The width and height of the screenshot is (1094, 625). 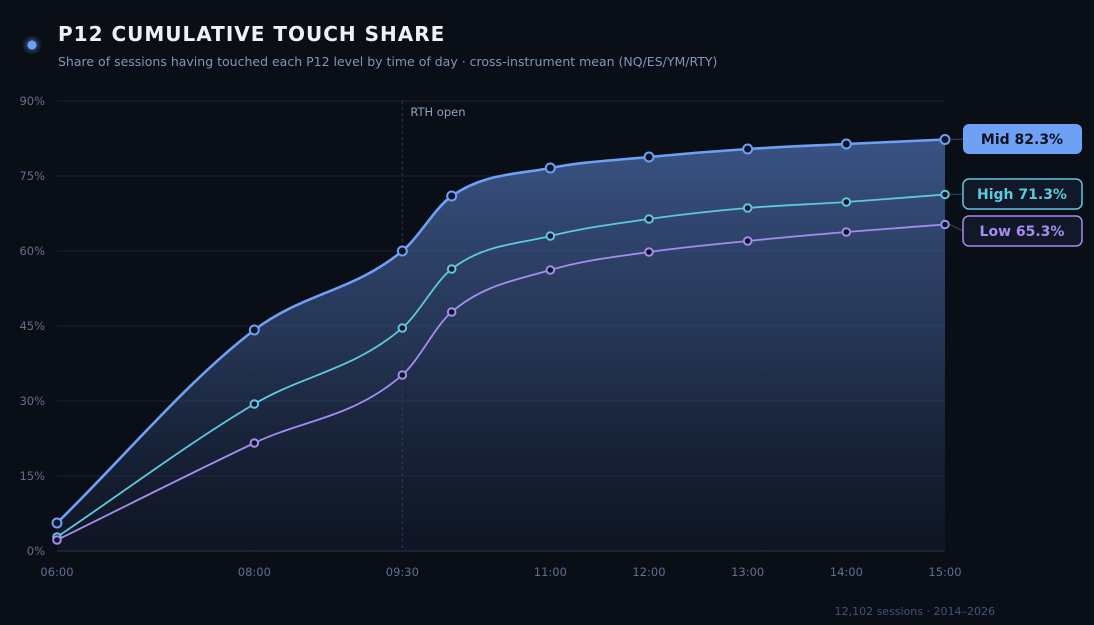 What do you see at coordinates (32, 176) in the screenshot?
I see `y-tick-label: 75%` at bounding box center [32, 176].